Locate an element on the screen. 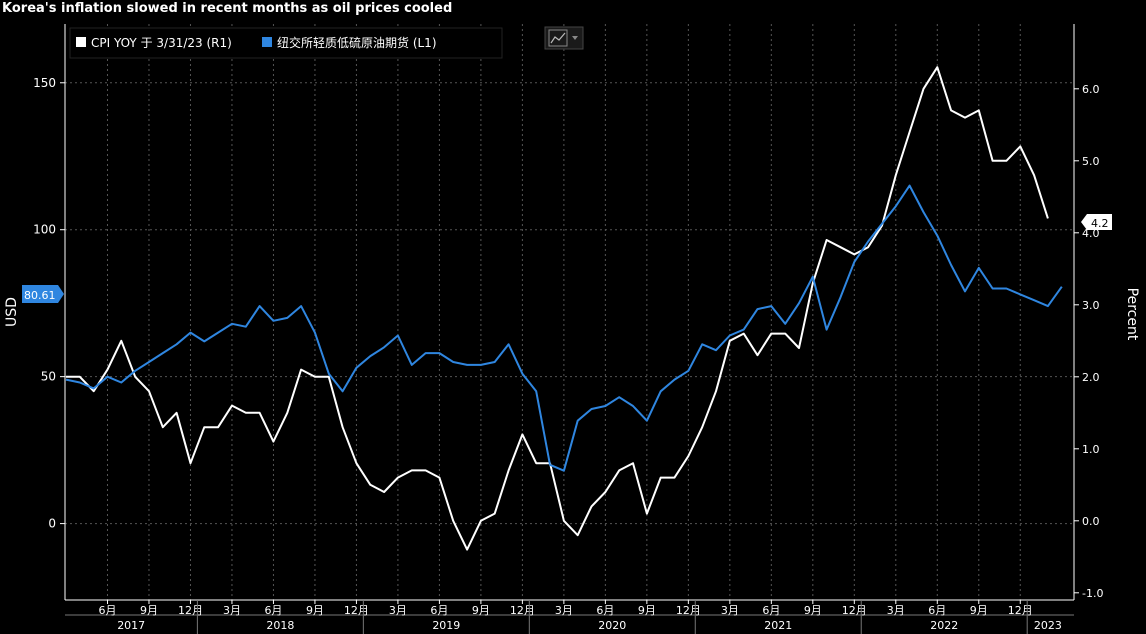  legend-swatch-cpi is located at coordinates (81, 42).